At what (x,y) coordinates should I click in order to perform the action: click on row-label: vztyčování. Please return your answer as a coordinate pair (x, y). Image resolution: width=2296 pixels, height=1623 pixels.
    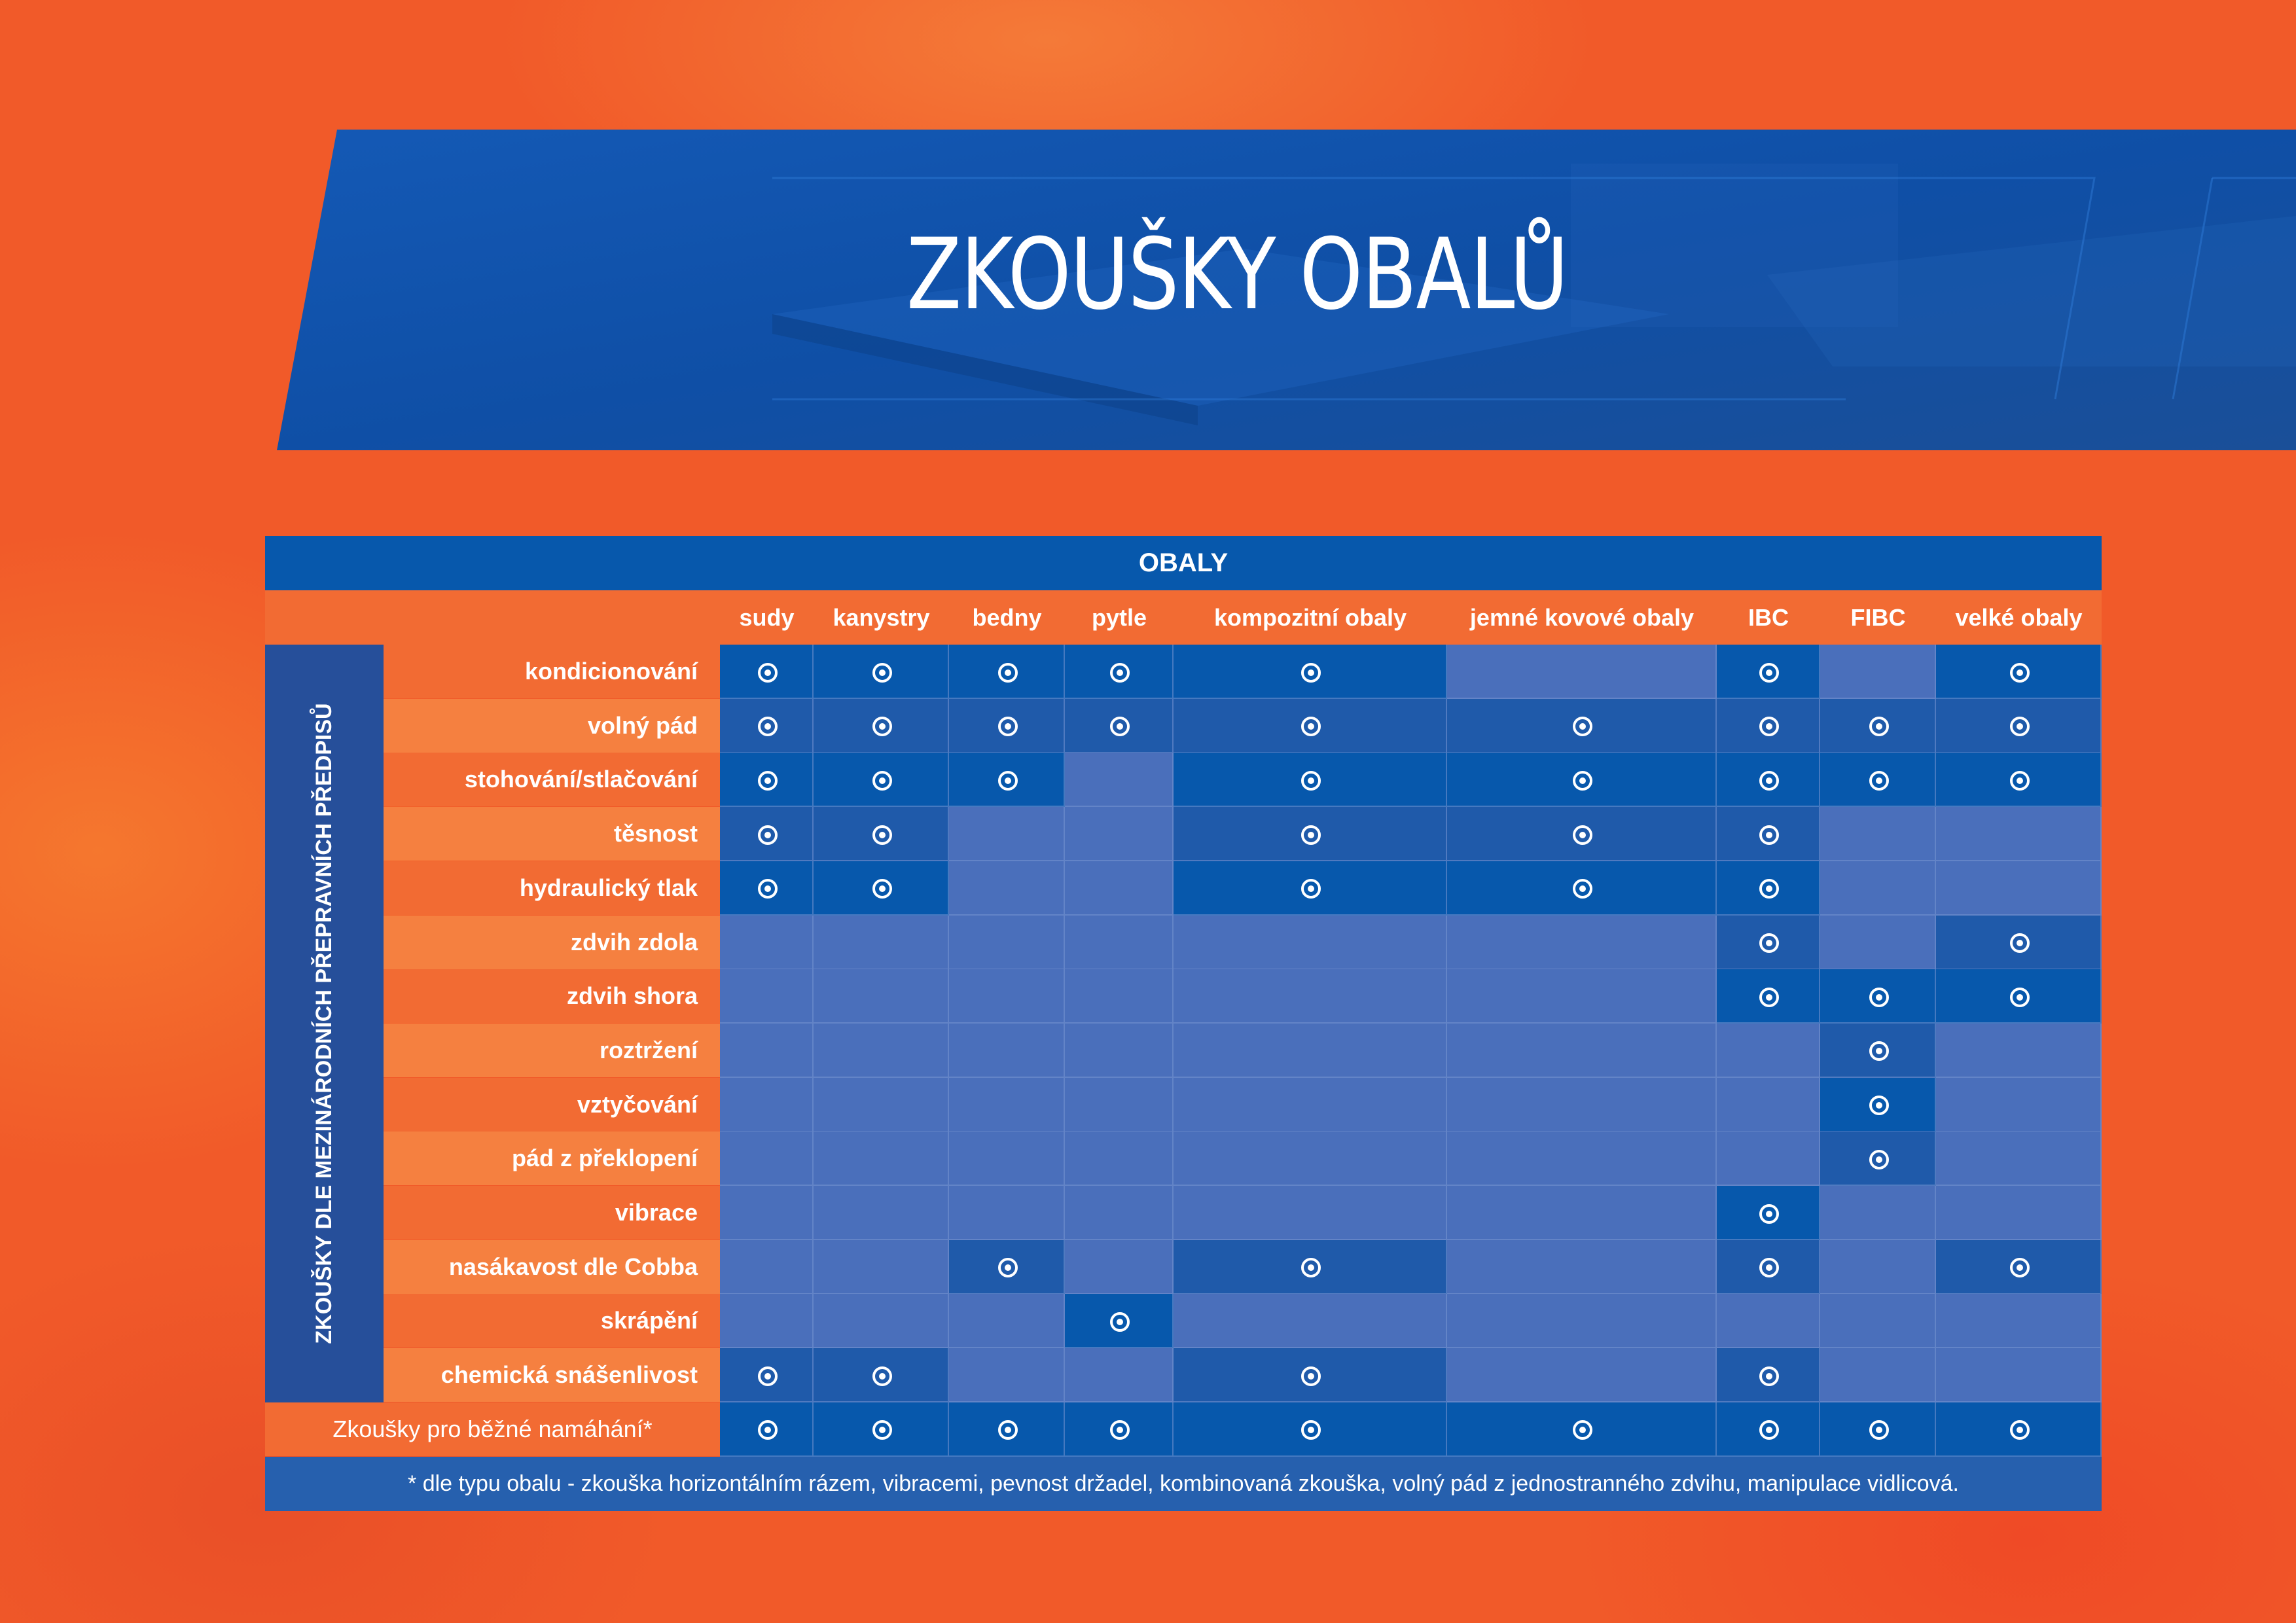
    Looking at the image, I should click on (552, 1105).